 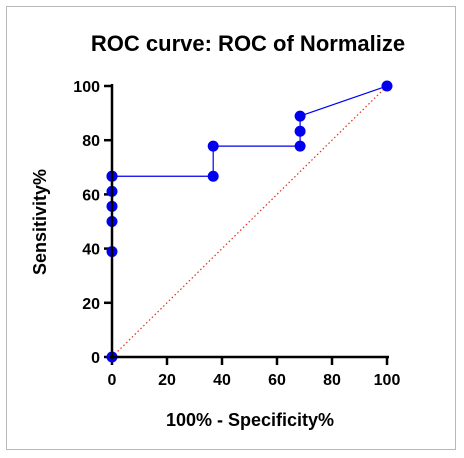 What do you see at coordinates (92, 223) in the screenshot?
I see `y-axis-ticks: 0 20 40 60 80 100` at bounding box center [92, 223].